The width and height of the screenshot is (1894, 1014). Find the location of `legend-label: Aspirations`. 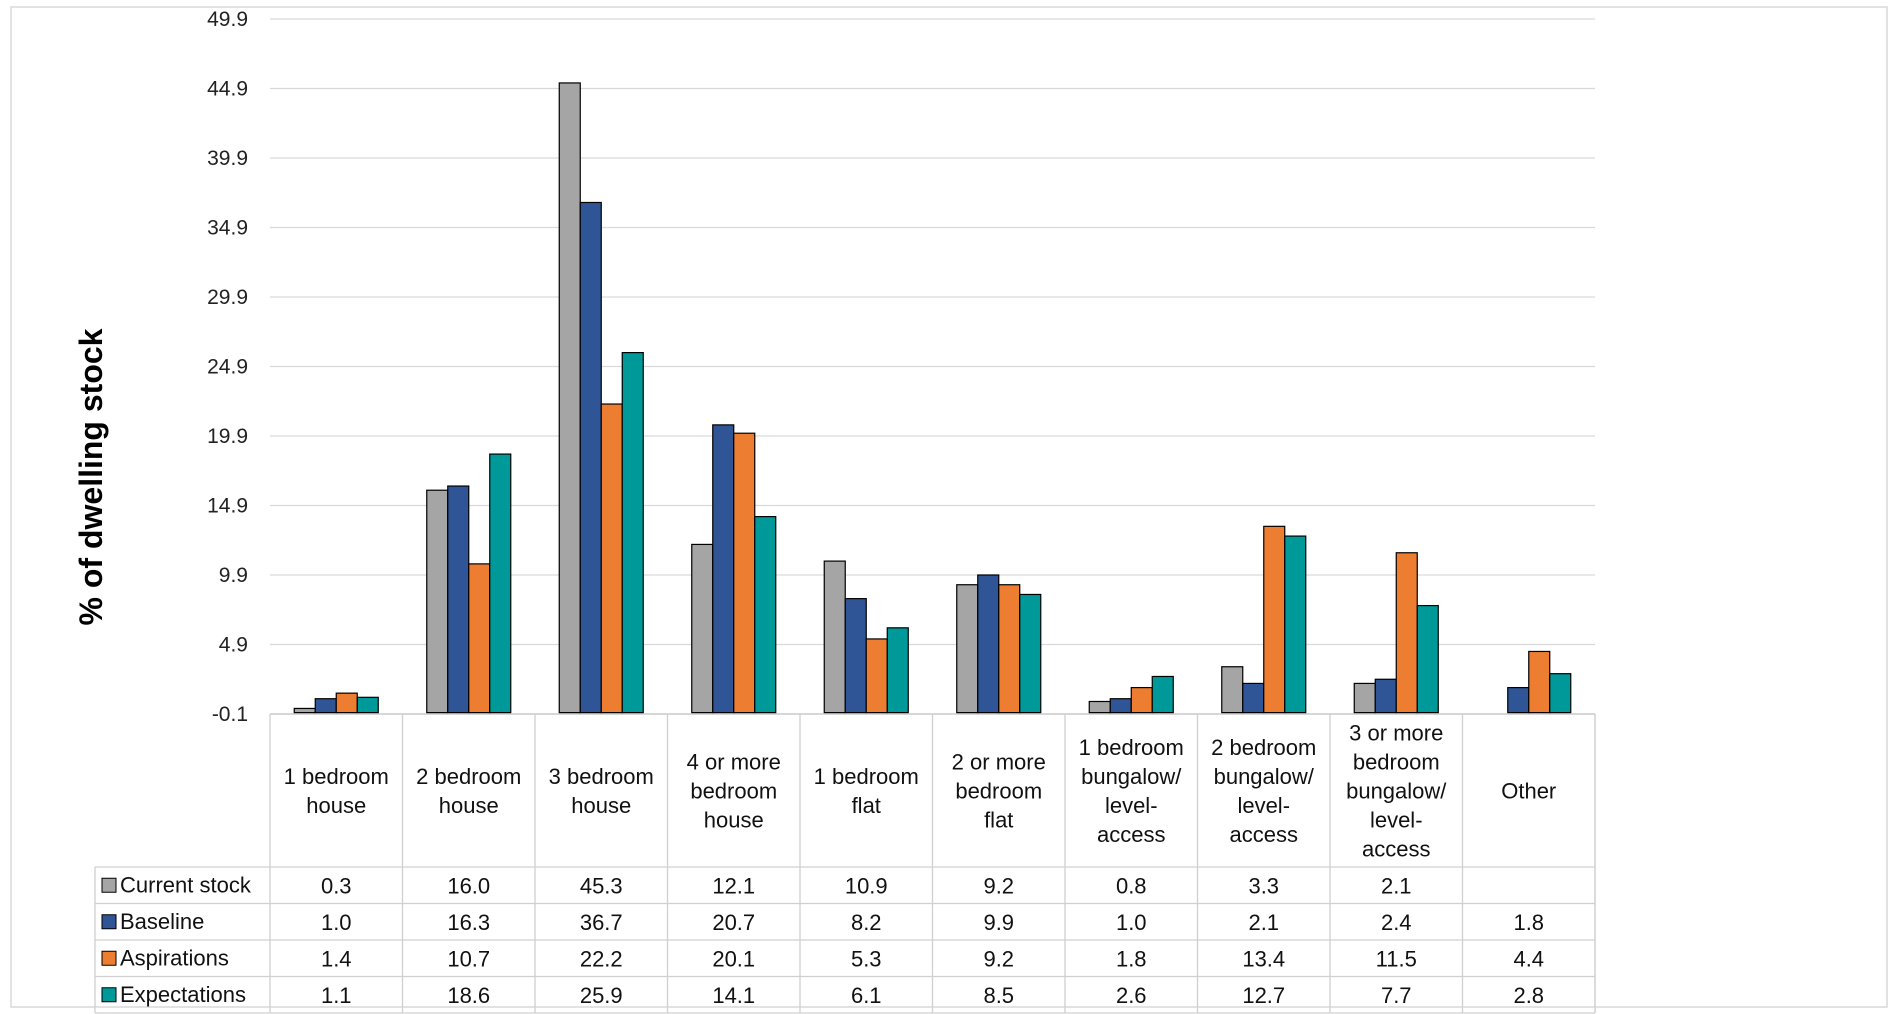

legend-label: Aspirations is located at coordinates (174, 957).